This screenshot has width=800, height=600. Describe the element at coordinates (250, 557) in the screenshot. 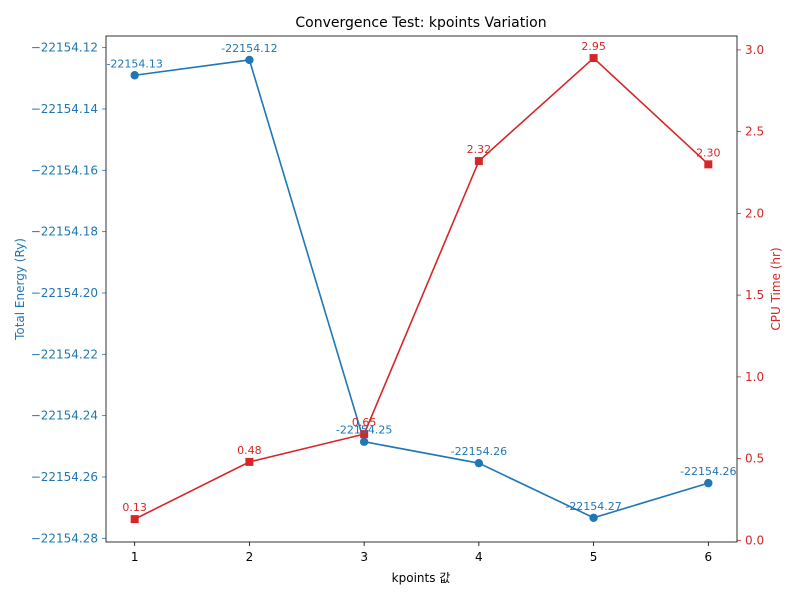

I see `x-tick-label: 2` at that location.